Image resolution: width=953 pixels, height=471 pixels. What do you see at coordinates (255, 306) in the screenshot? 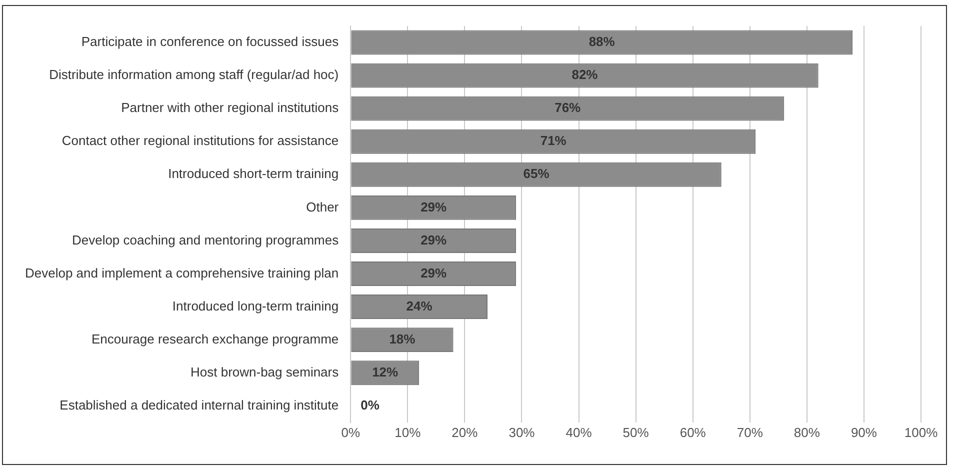
I see `y-tick-label: Introduced long-term training` at bounding box center [255, 306].